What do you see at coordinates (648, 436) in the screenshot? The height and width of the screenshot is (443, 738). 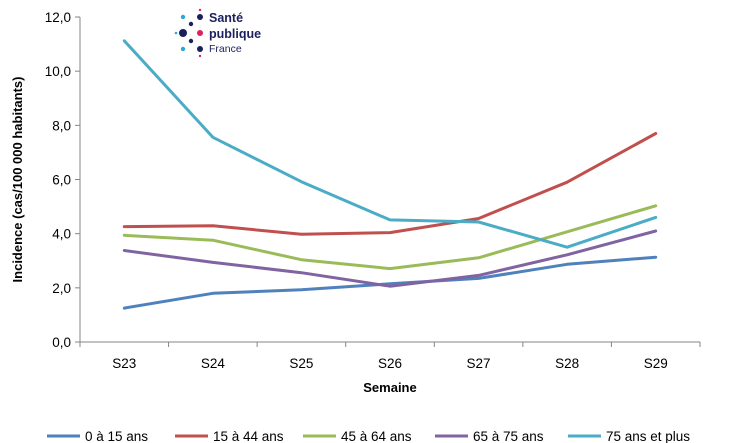 I see `legend-label: 75 ans et plus` at bounding box center [648, 436].